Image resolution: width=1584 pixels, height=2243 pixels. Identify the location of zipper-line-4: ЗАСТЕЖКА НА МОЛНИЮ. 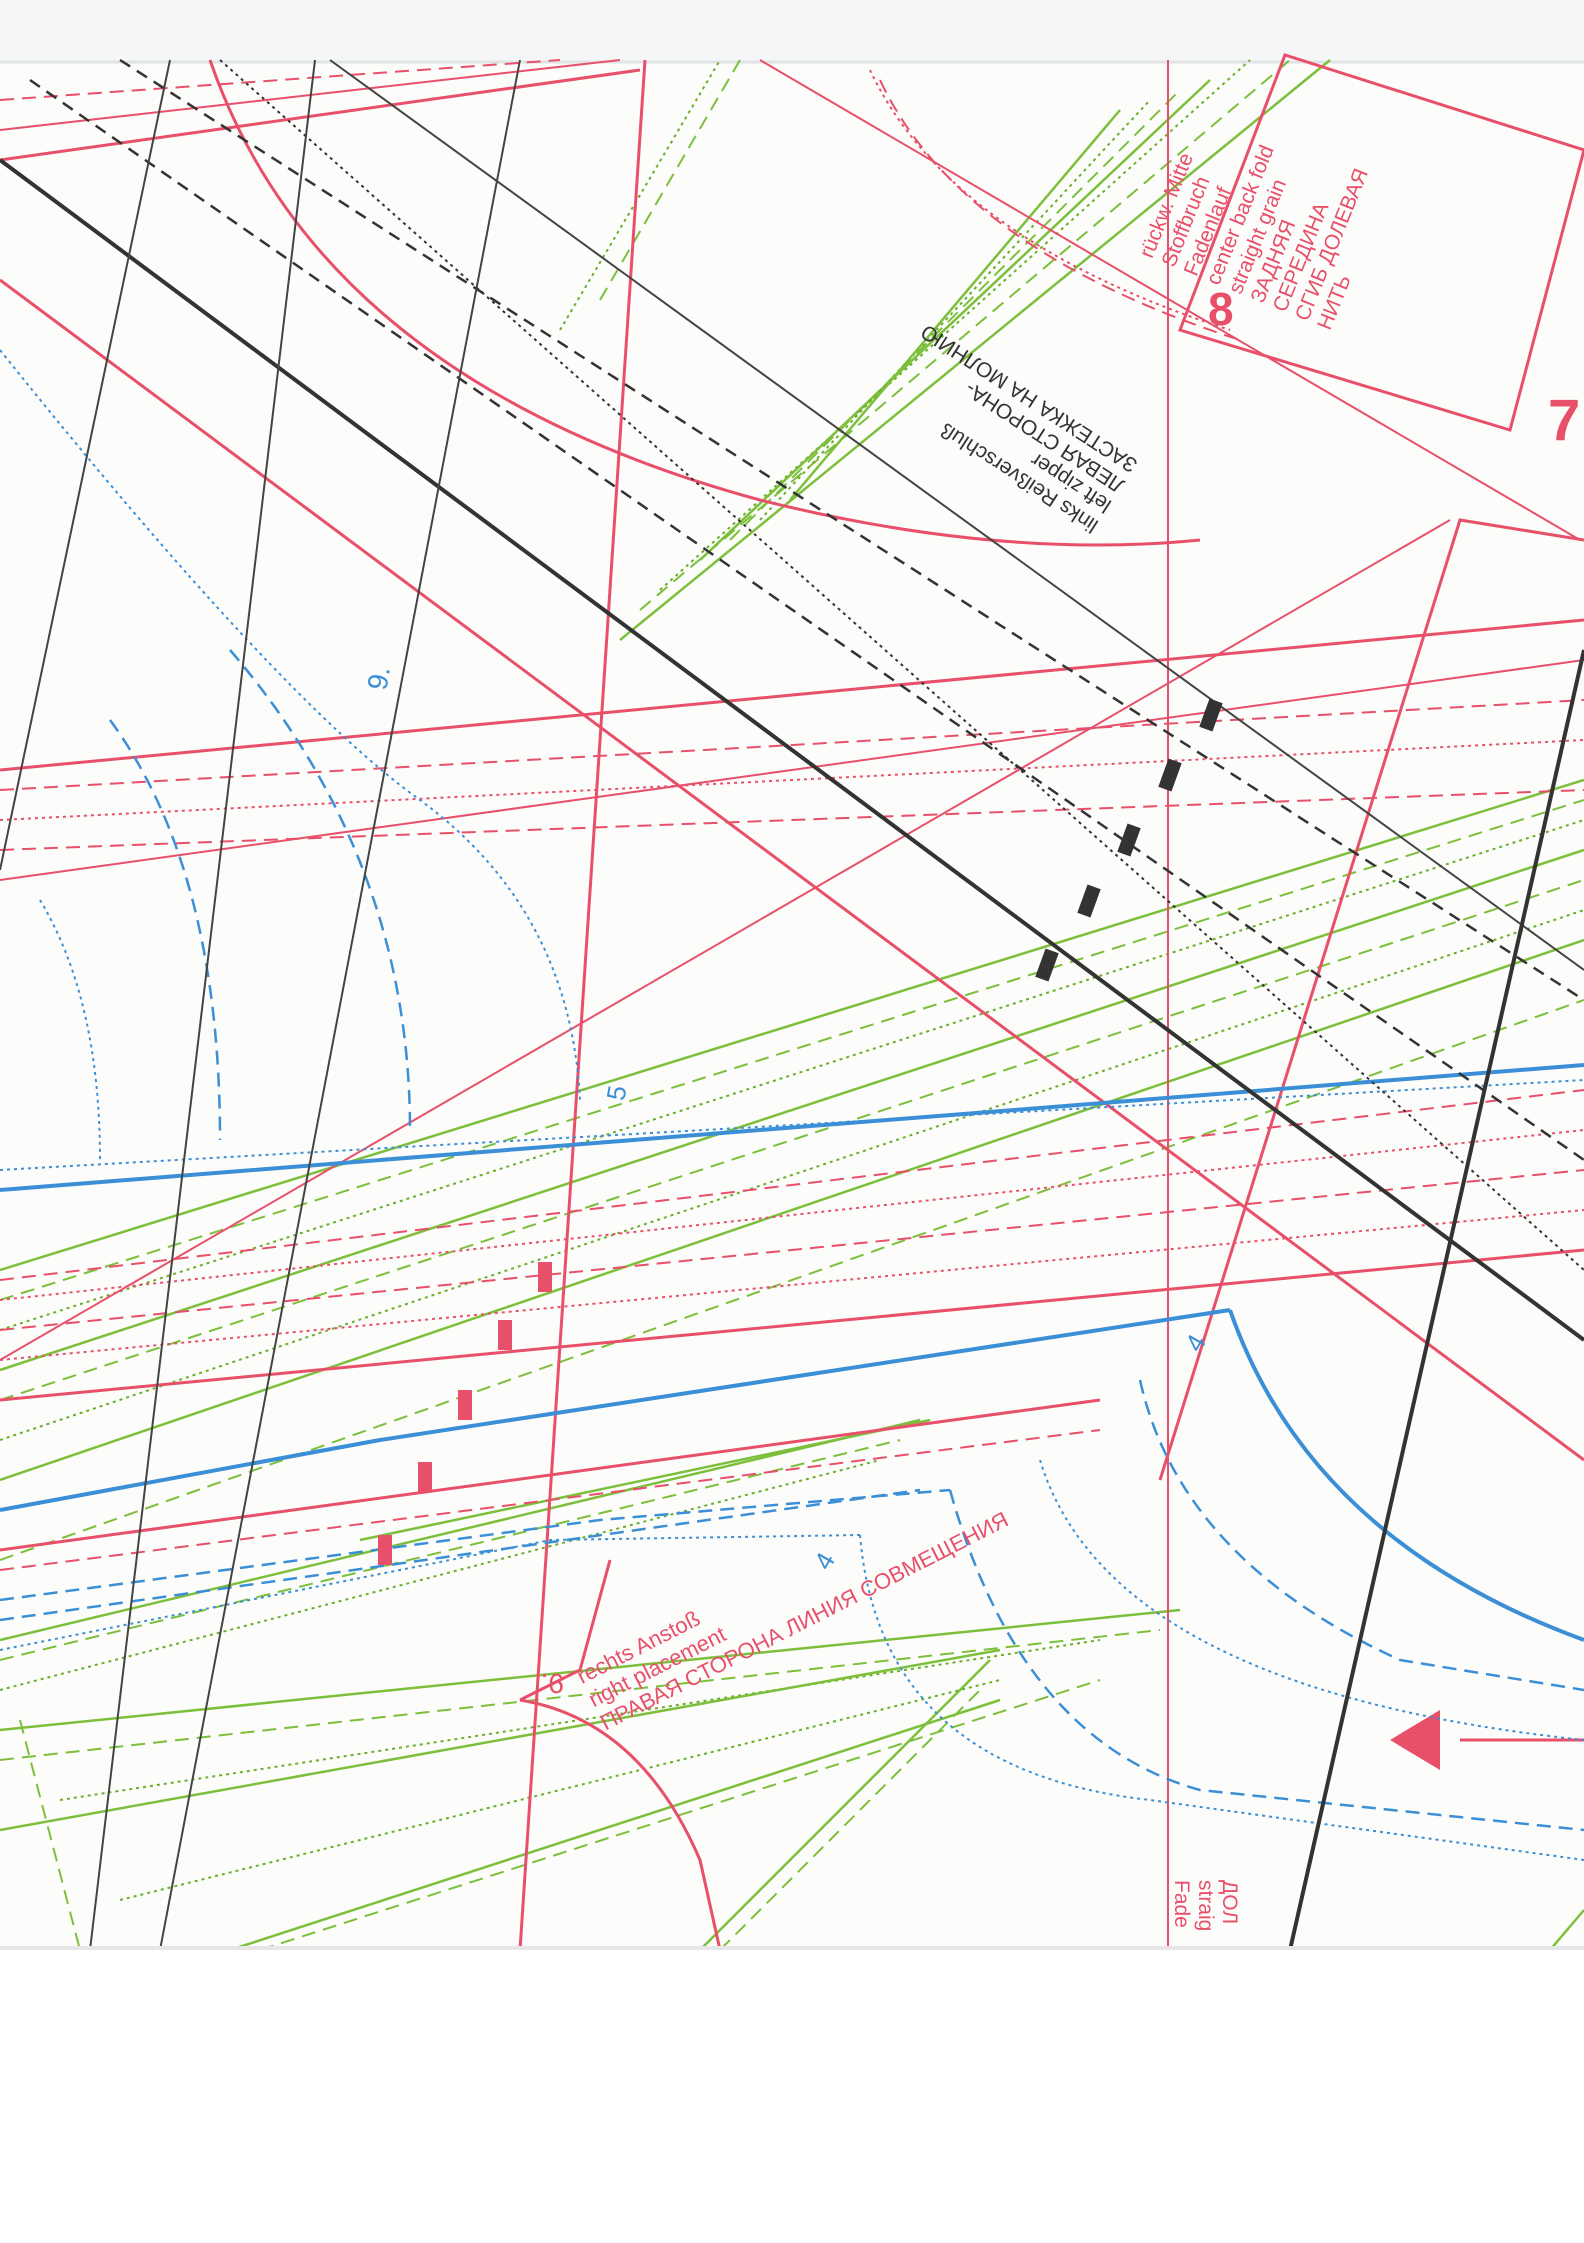
(1029, 398).